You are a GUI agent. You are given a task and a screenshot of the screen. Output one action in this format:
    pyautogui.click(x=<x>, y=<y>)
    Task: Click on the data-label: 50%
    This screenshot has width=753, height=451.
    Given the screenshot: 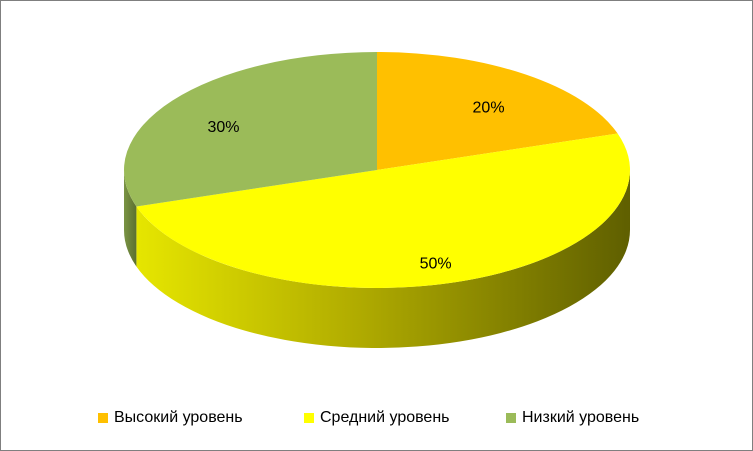 What is the action you would take?
    pyautogui.click(x=436, y=263)
    